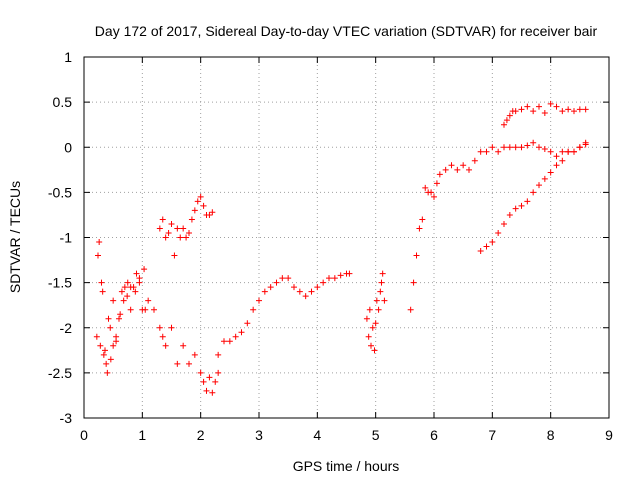 Image resolution: width=640 pixels, height=480 pixels. I want to click on series-late-rise, so click(498, 226).